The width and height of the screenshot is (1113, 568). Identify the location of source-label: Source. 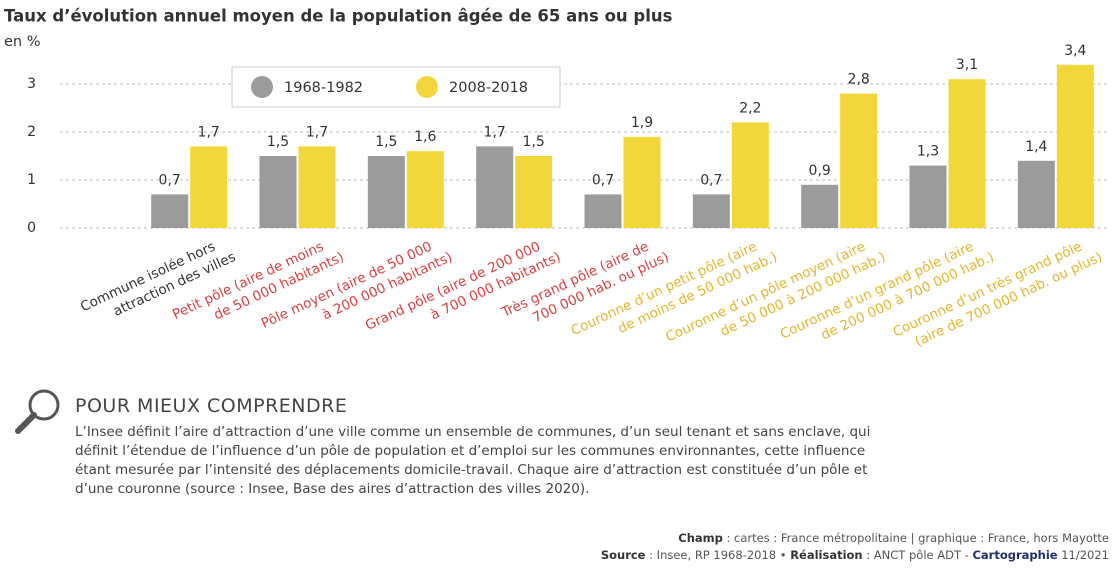
(623, 555).